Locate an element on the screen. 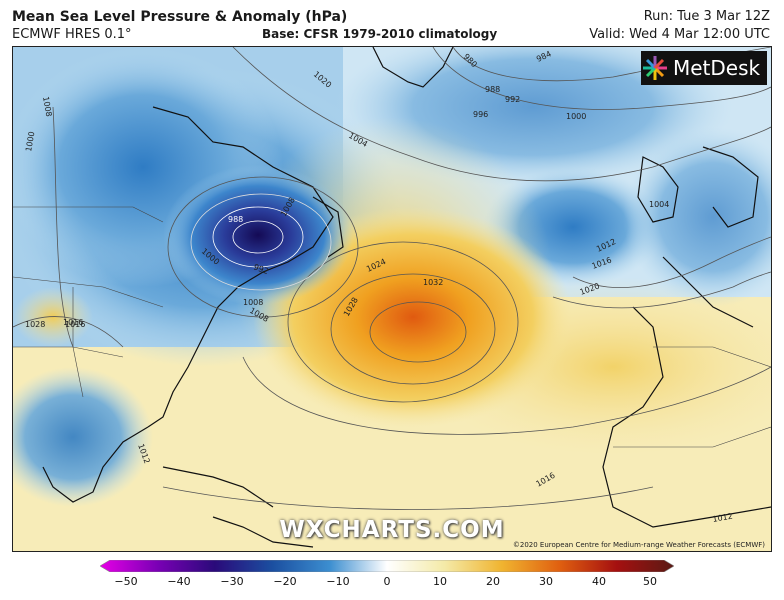 The image size is (784, 600). valid-time: Valid: Wed 4 Mar 12:00 UTC is located at coordinates (679, 34).